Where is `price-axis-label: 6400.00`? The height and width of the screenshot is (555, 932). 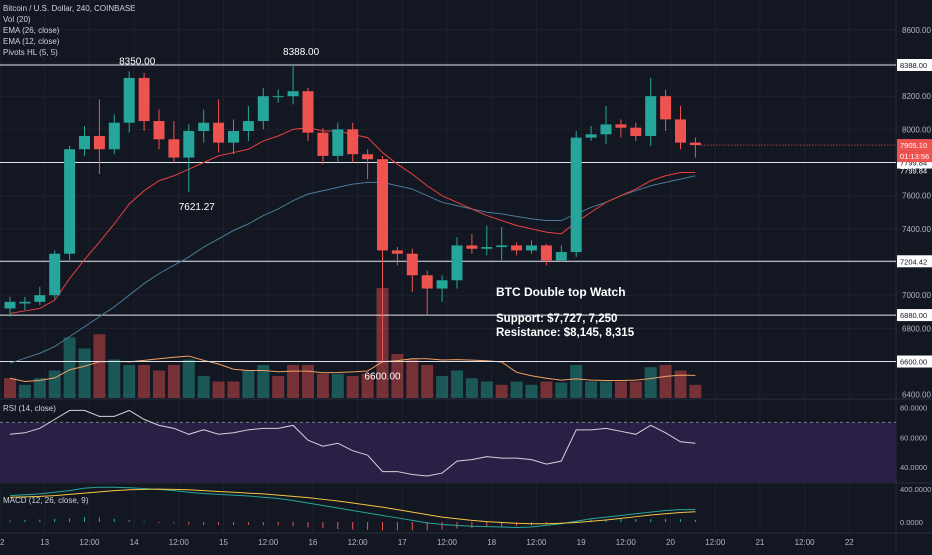
price-axis-label: 6400.00 is located at coordinates (916, 395).